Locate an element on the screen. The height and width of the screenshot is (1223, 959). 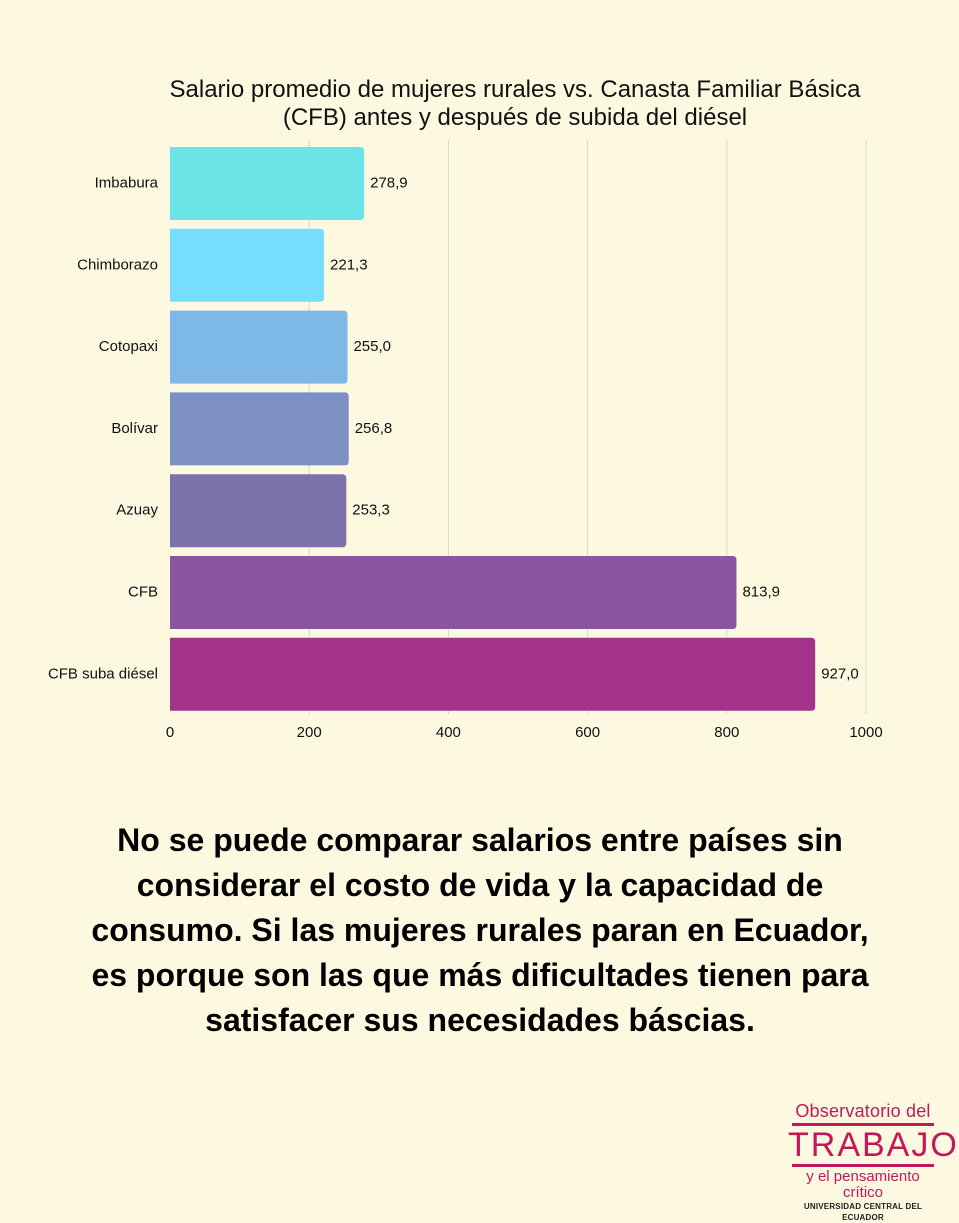
logo-line-1: Observatorio del is located at coordinates (863, 1111).